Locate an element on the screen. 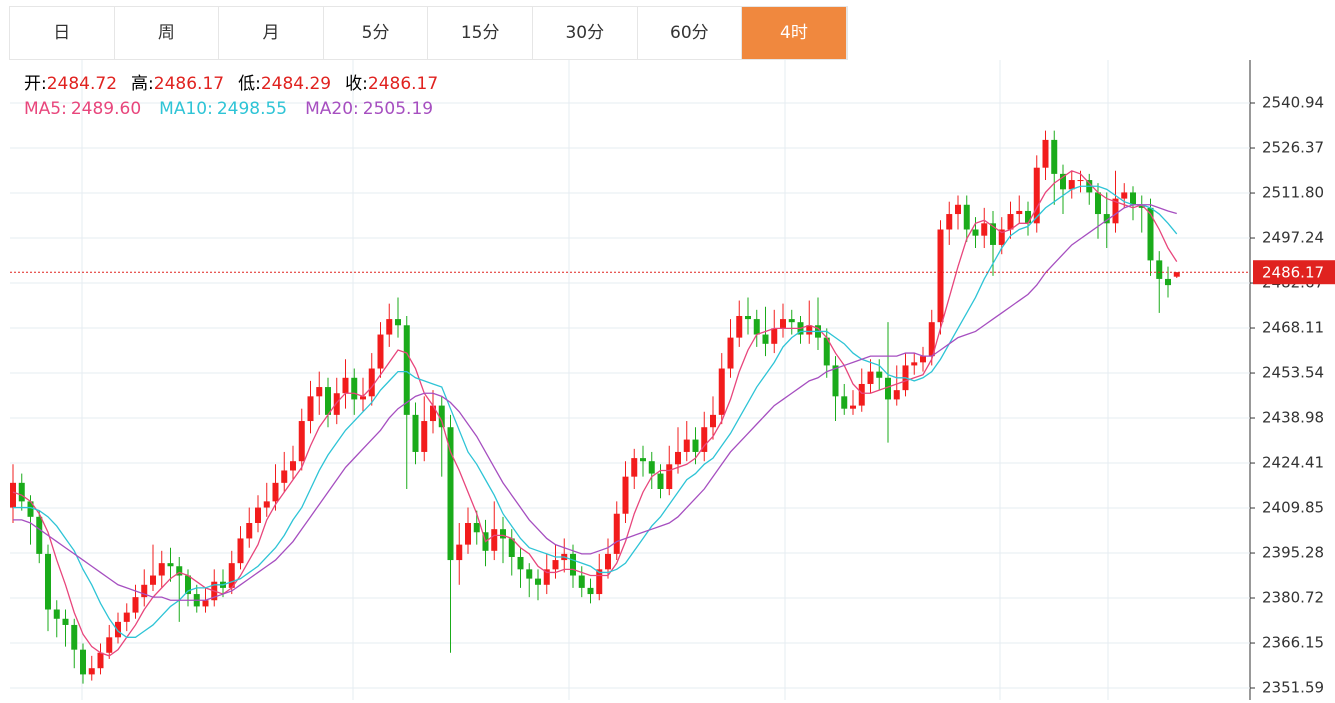 The image size is (1335, 703). y-tick-label: 2540.94 is located at coordinates (1293, 103).